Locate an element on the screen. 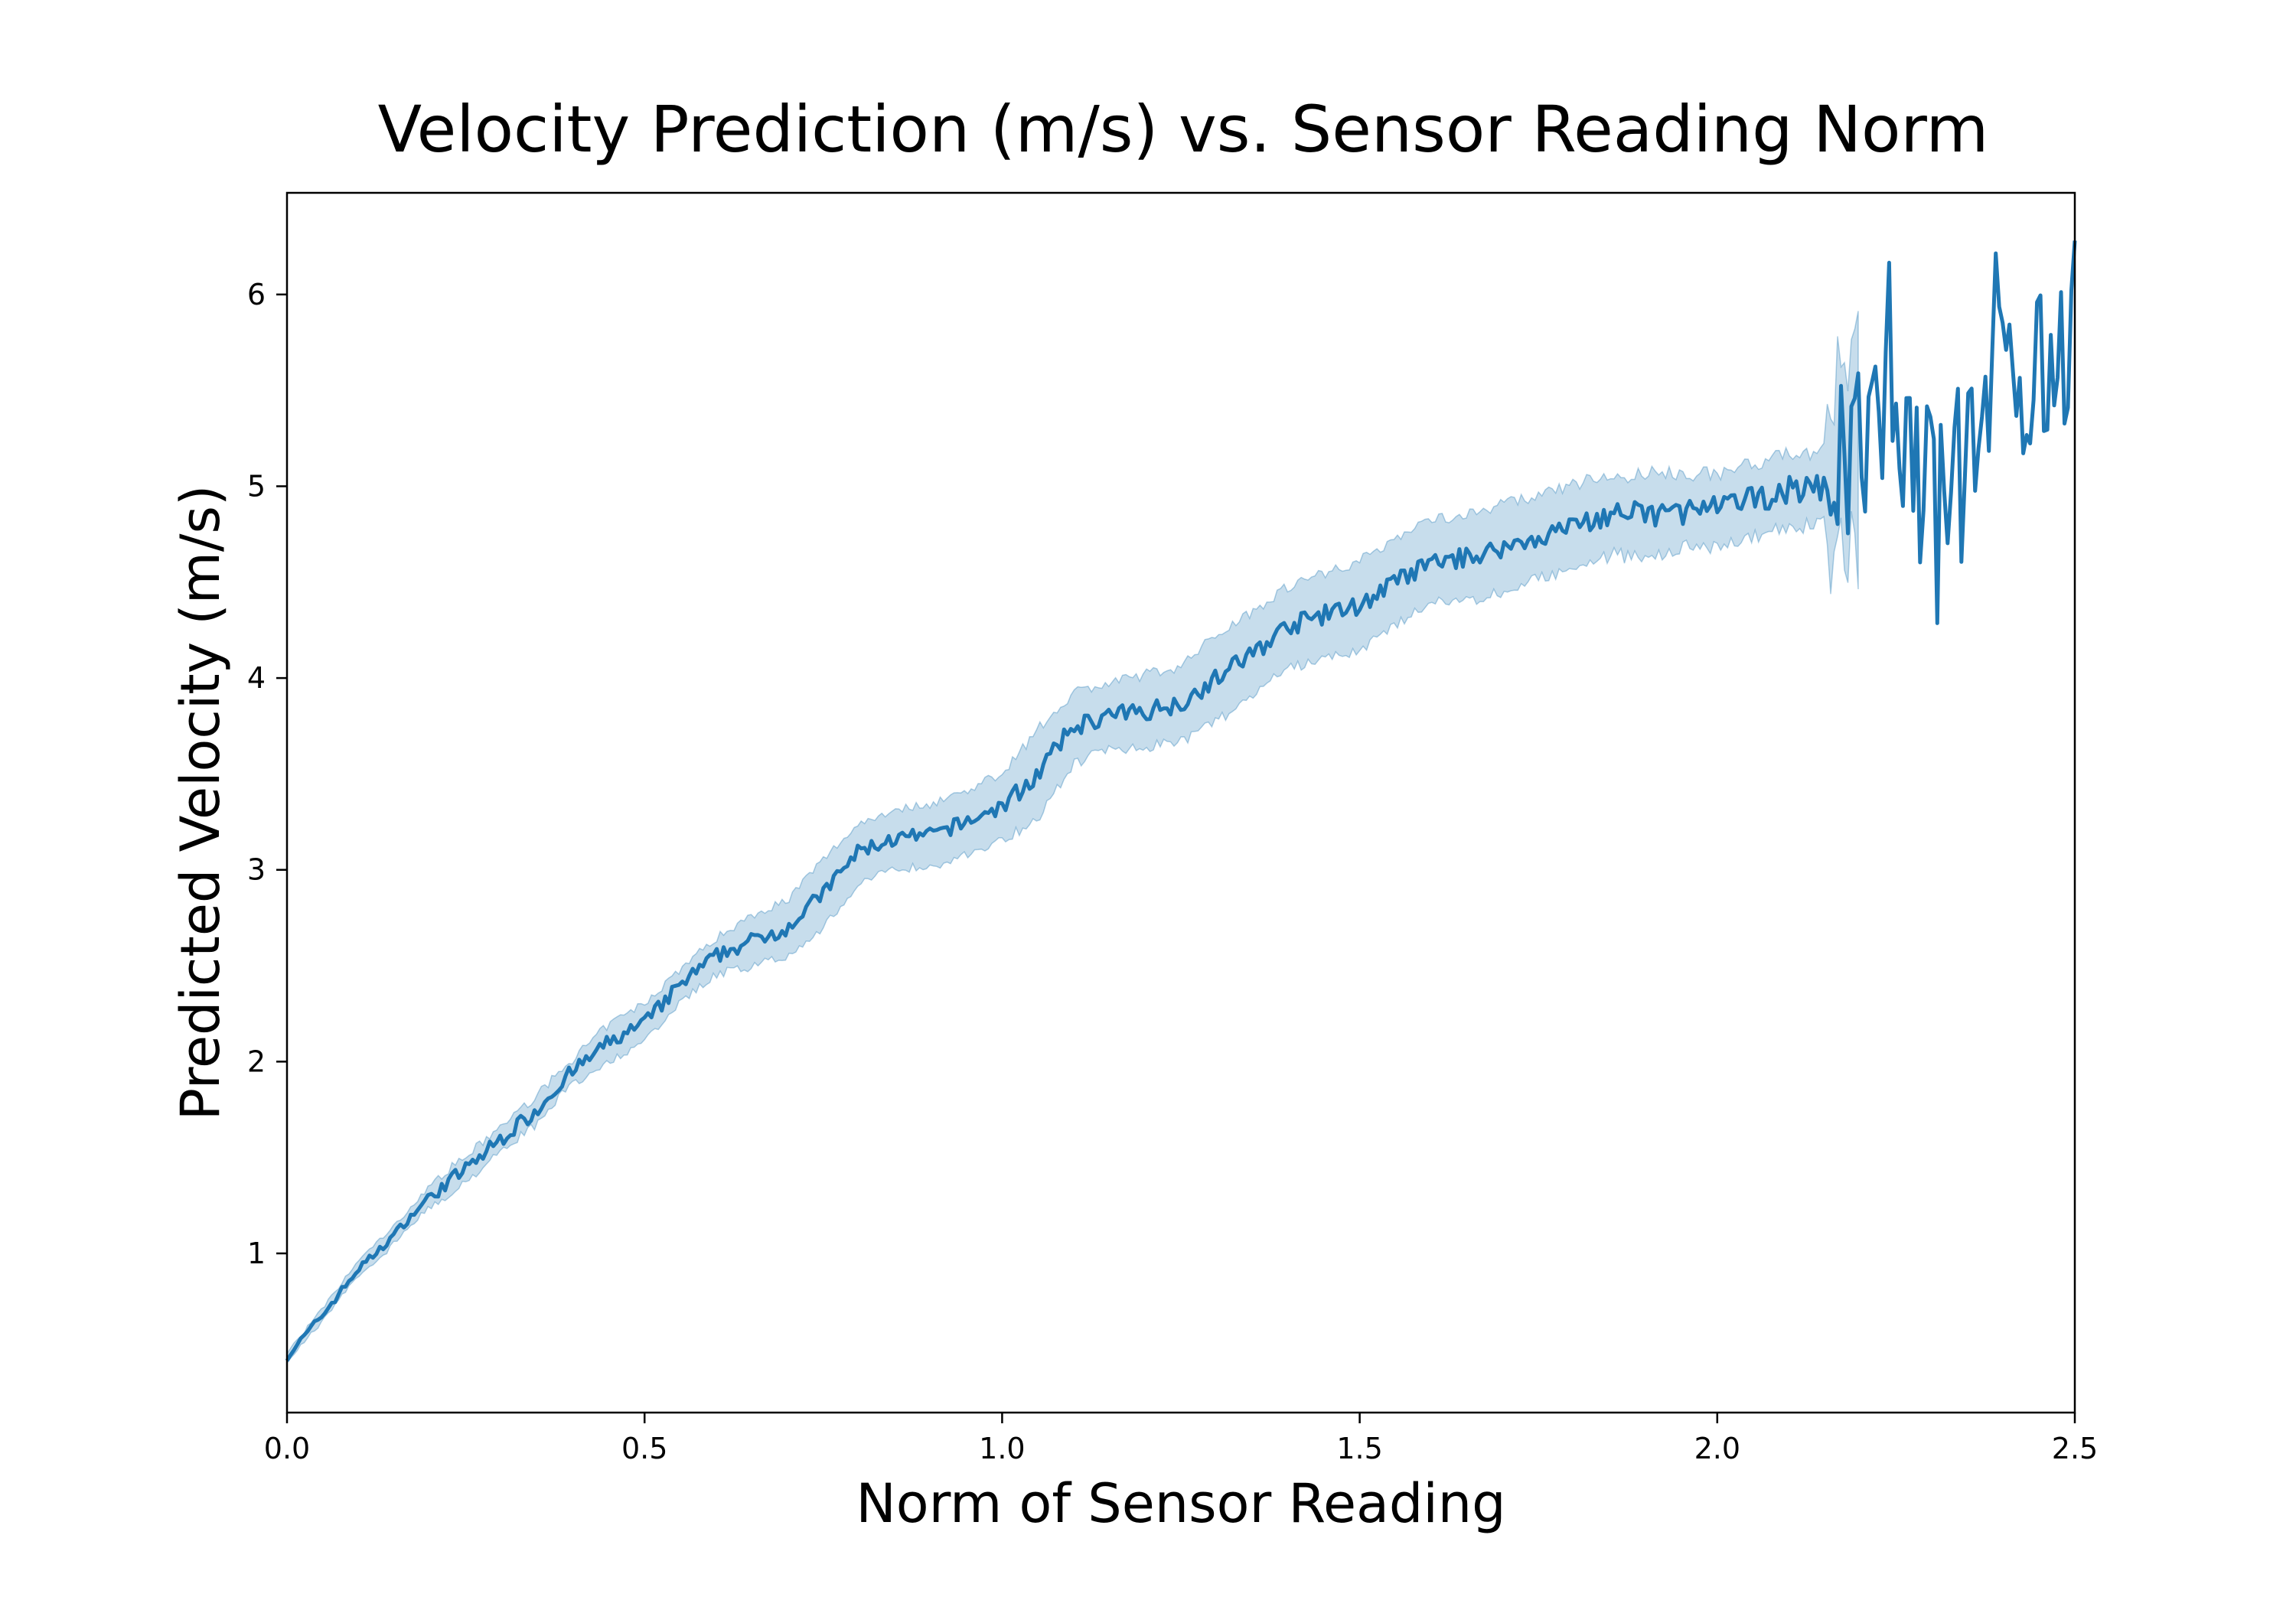 This screenshot has width=2296, height=1610. y-tick-label: 1 is located at coordinates (256, 1254).